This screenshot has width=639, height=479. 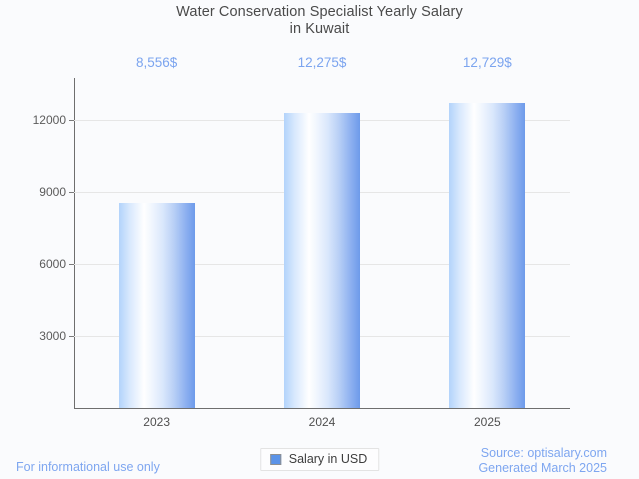 What do you see at coordinates (543, 453) in the screenshot?
I see `footer-source: Source: optisalary.com` at bounding box center [543, 453].